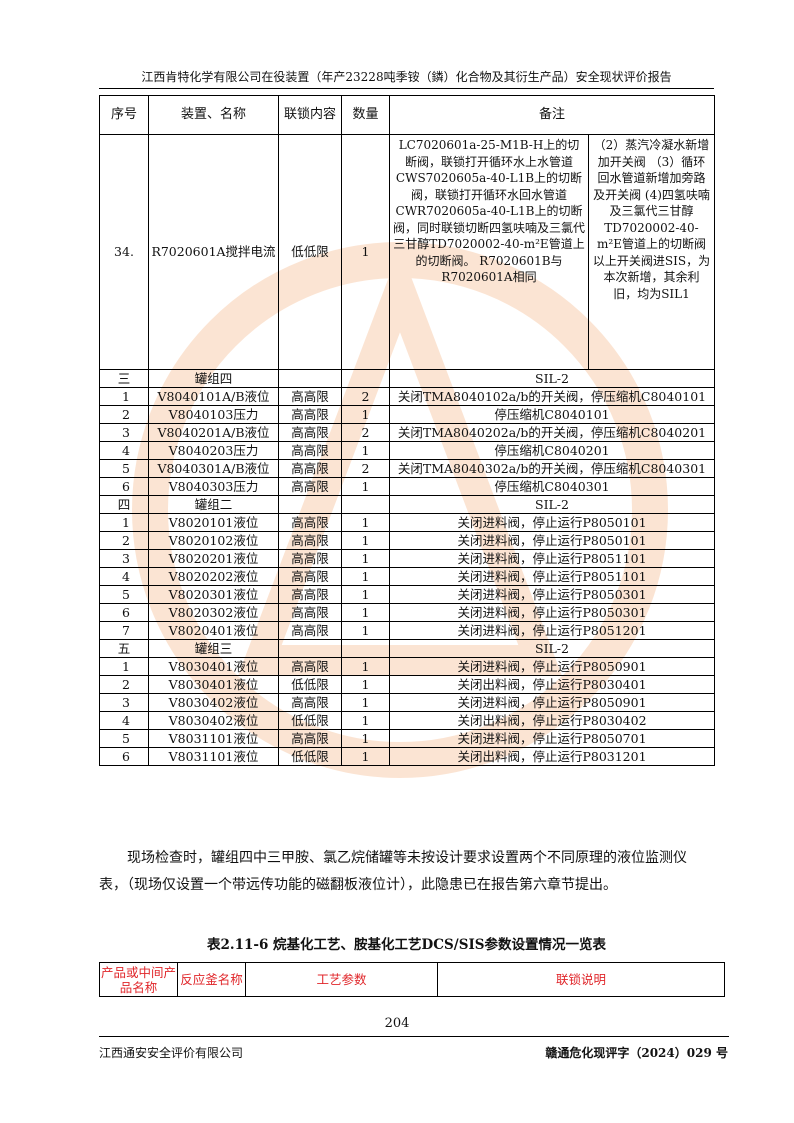  Describe the element at coordinates (552, 486) in the screenshot. I see `note-cell: 停压缩机C8040301` at that location.